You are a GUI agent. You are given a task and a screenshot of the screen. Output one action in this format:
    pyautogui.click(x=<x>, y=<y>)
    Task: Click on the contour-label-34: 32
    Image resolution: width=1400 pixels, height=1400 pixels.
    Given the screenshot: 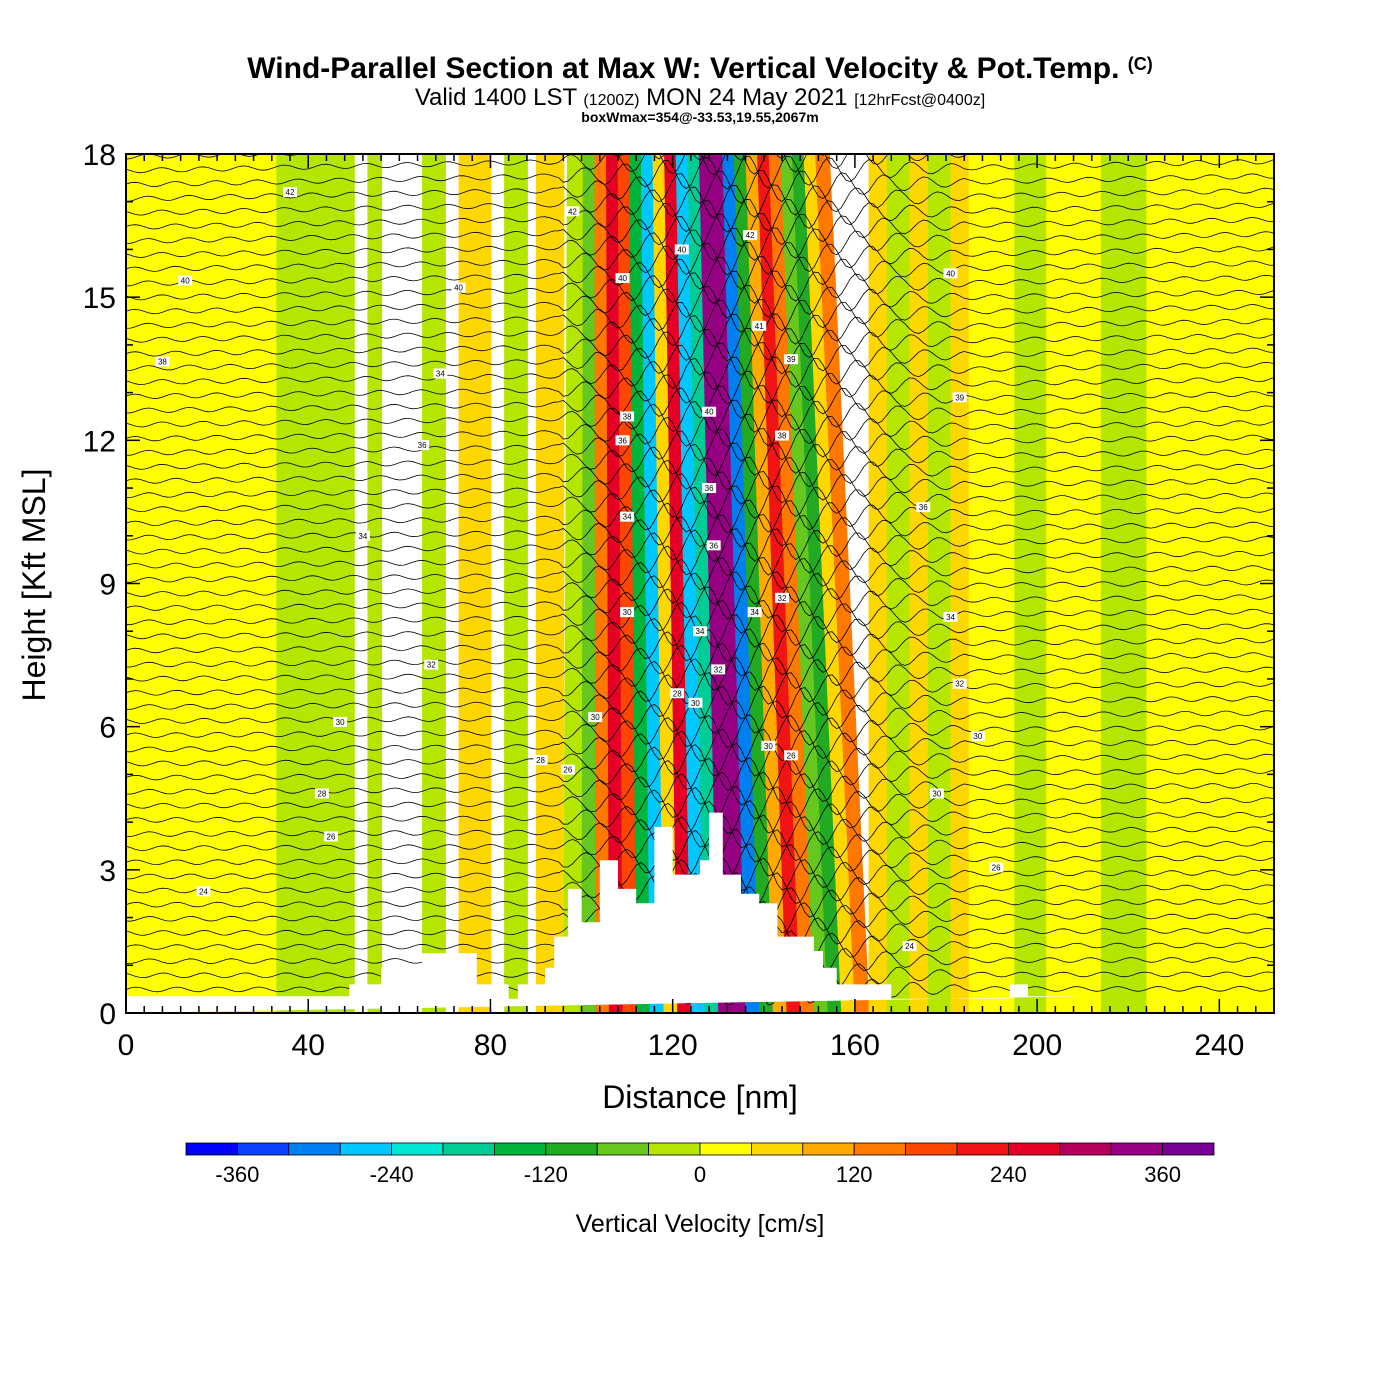 What is the action you would take?
    pyautogui.click(x=782, y=598)
    